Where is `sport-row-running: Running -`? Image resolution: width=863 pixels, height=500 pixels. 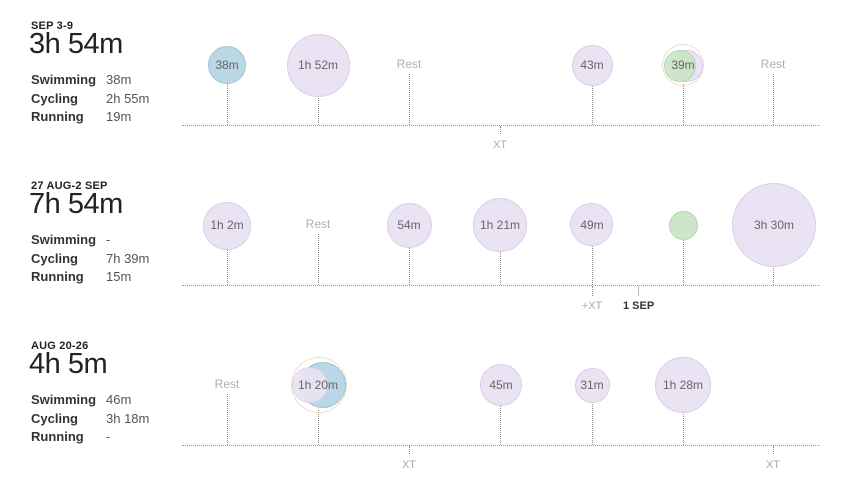
sport-row-running: Running - is located at coordinates (90, 438).